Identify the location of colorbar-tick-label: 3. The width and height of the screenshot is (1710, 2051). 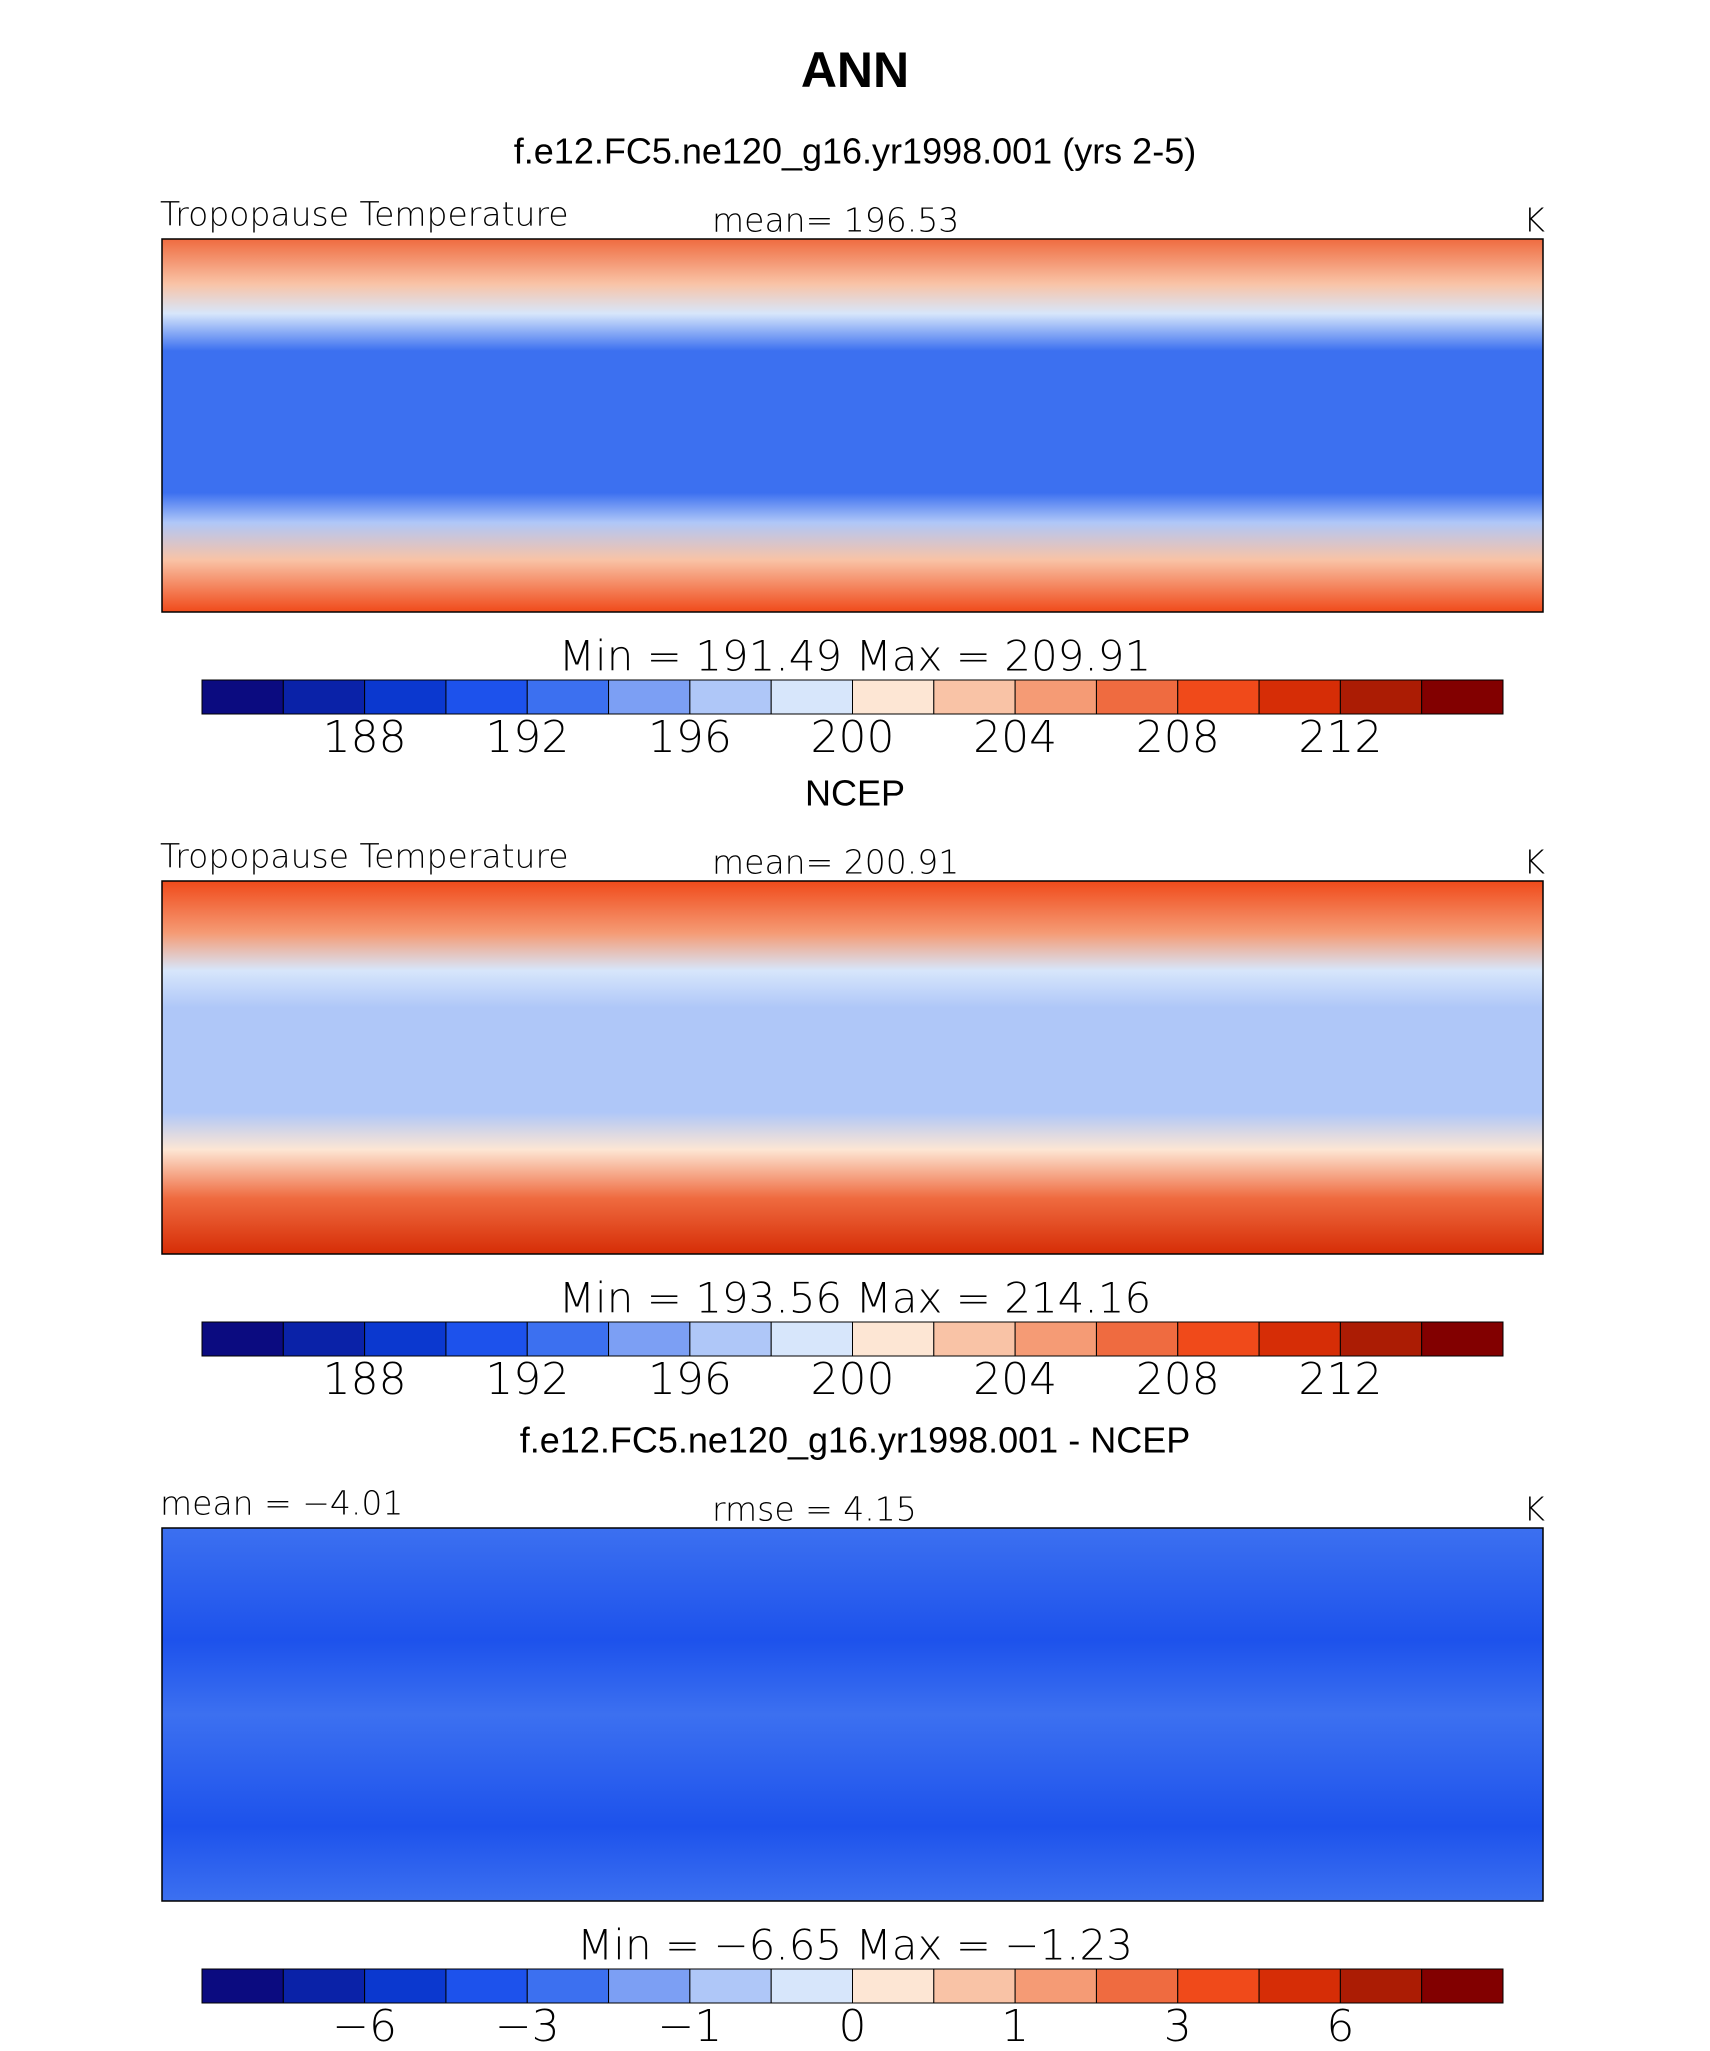
(1178, 2026).